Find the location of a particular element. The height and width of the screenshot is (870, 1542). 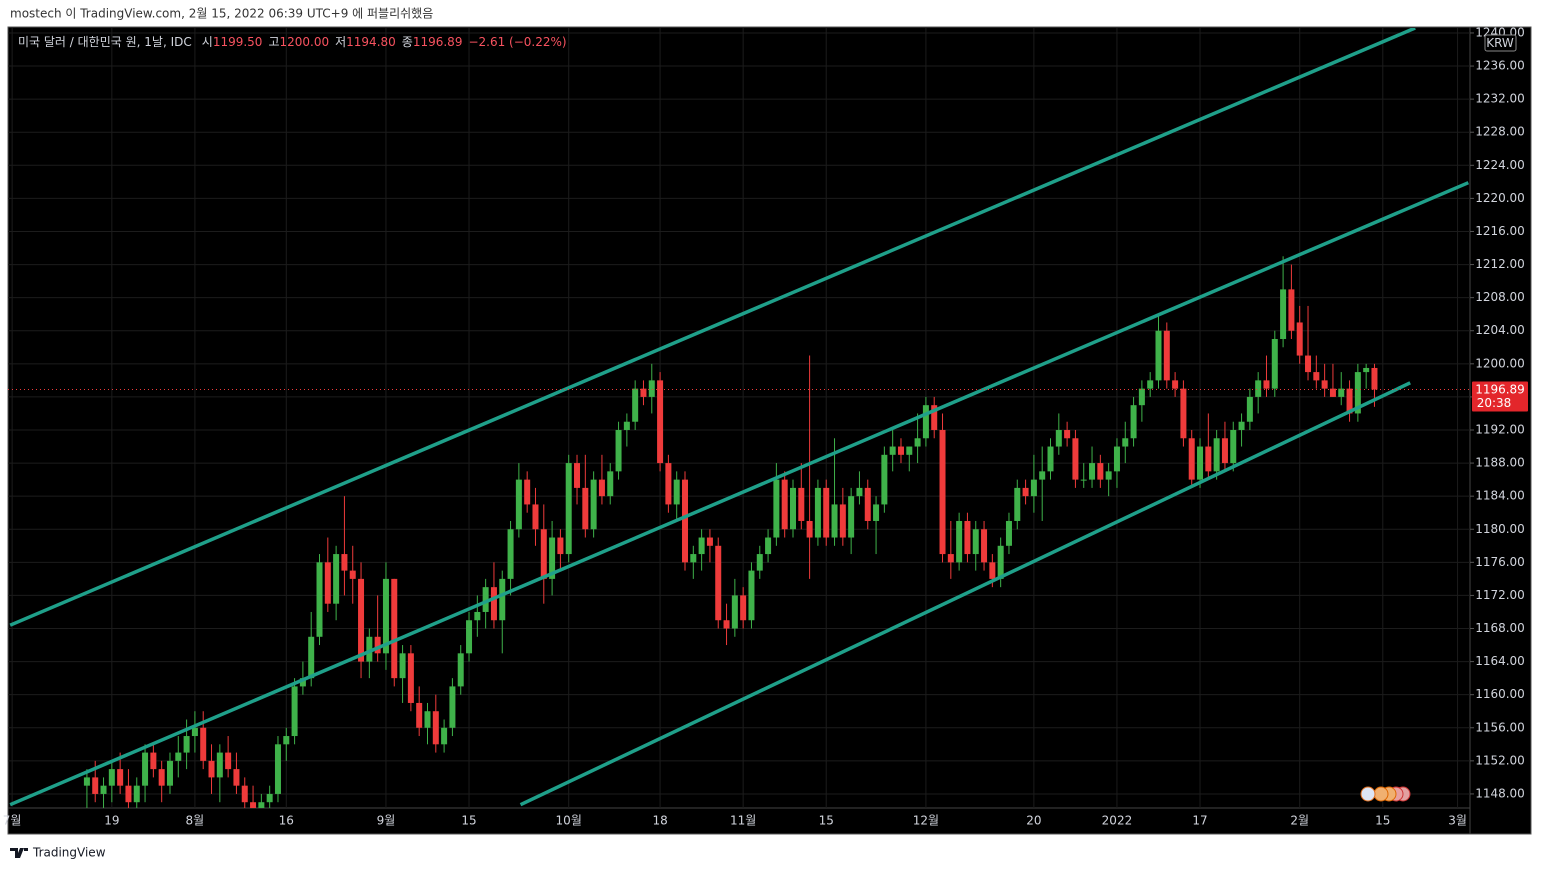

y-tick-label: 1208.00 is located at coordinates (1500, 297).